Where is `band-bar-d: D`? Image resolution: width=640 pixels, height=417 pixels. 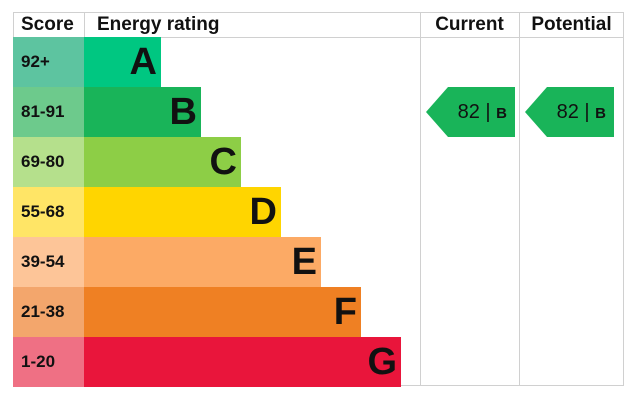
band-bar-d: D is located at coordinates (182, 212).